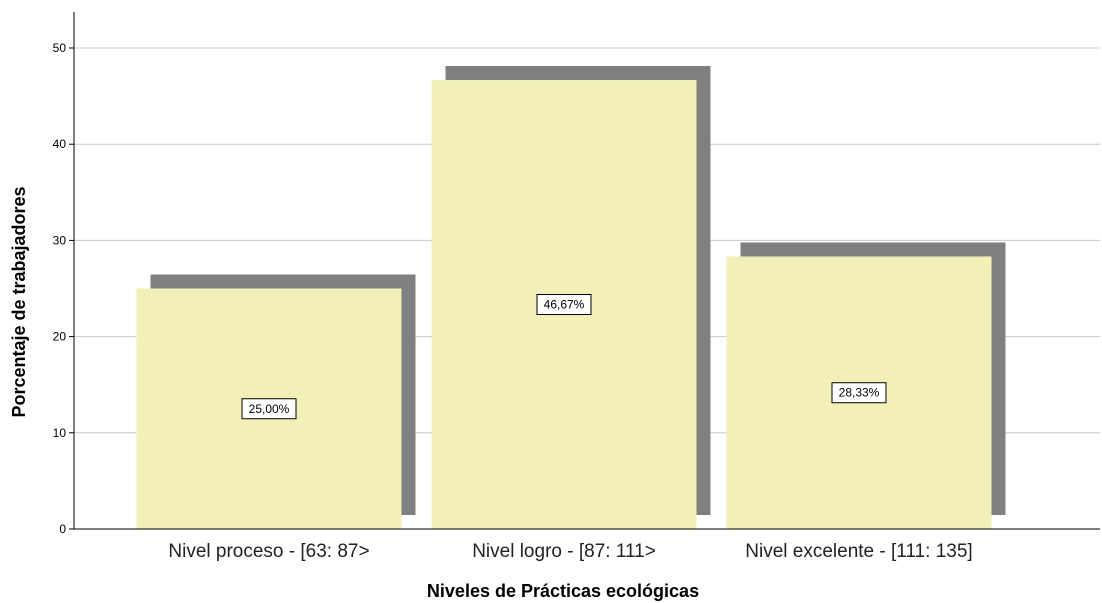 Image resolution: width=1102 pixels, height=603 pixels. Describe the element at coordinates (60, 240) in the screenshot. I see `y-tick-label: 30` at that location.